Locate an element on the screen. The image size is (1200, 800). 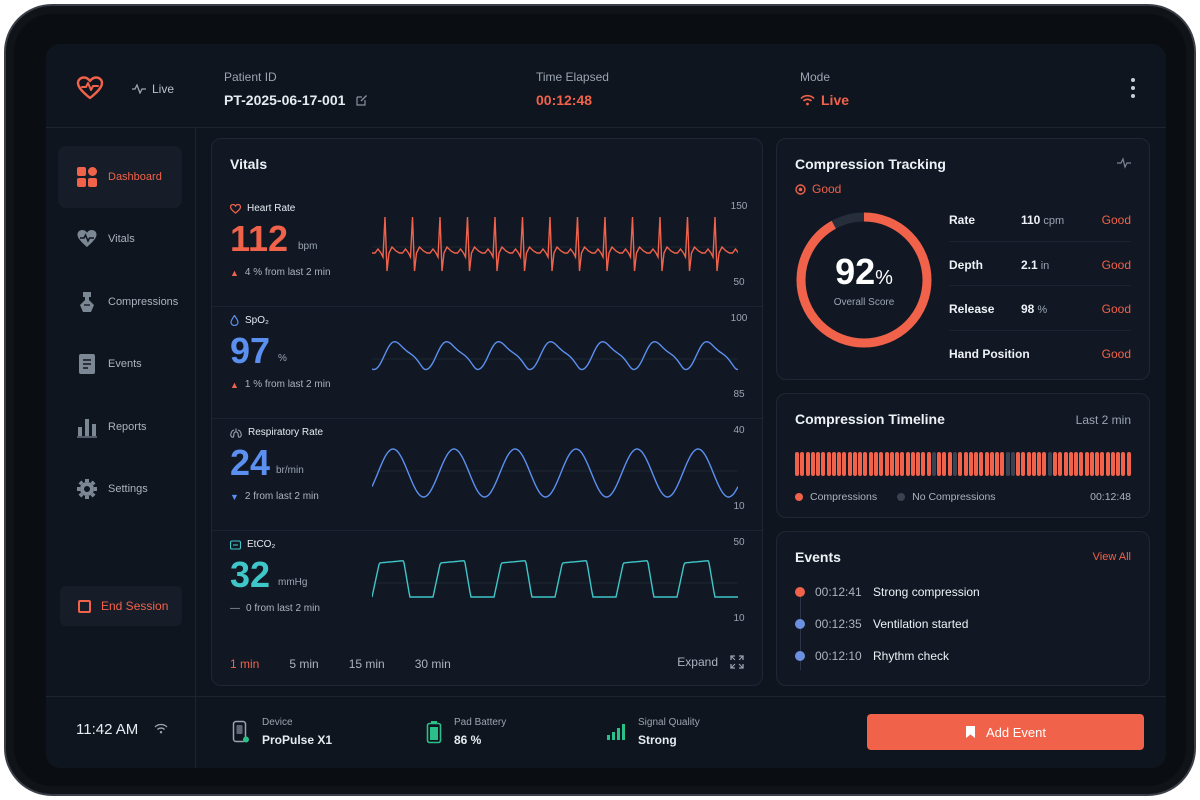
event-item: 00:12:35 Ventilation started is located at coordinates (881, 624).